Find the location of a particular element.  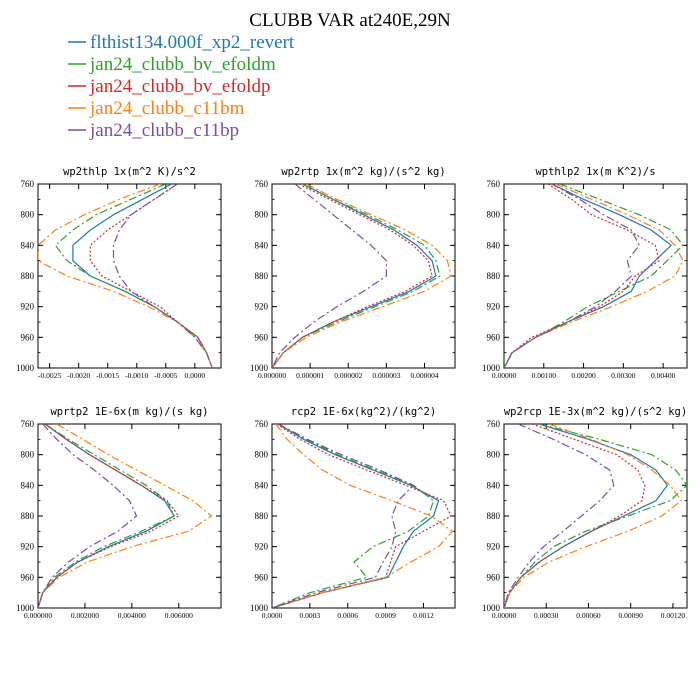

legend-label: jan24_clubb_bv_efoldp is located at coordinates (179, 86).